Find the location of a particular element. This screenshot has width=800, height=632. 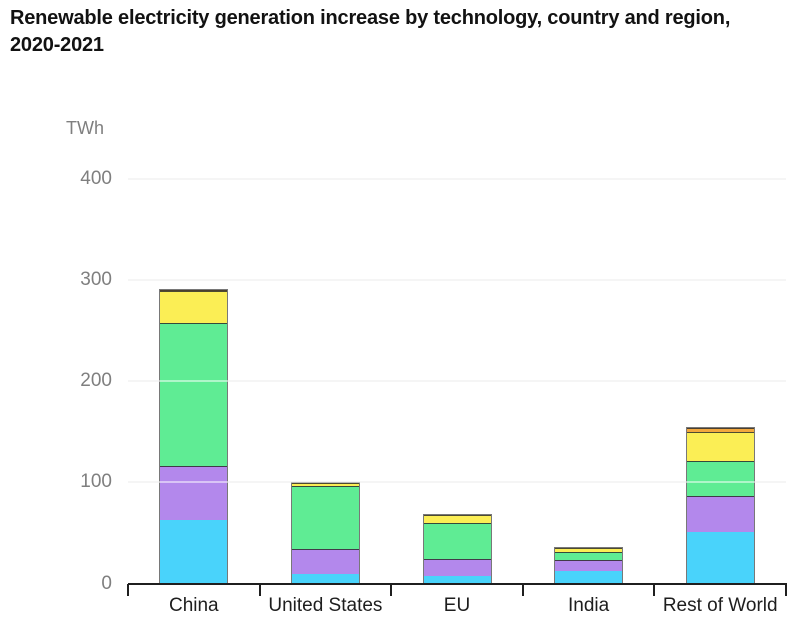

bar-united-states-purple-segment is located at coordinates (325, 562).